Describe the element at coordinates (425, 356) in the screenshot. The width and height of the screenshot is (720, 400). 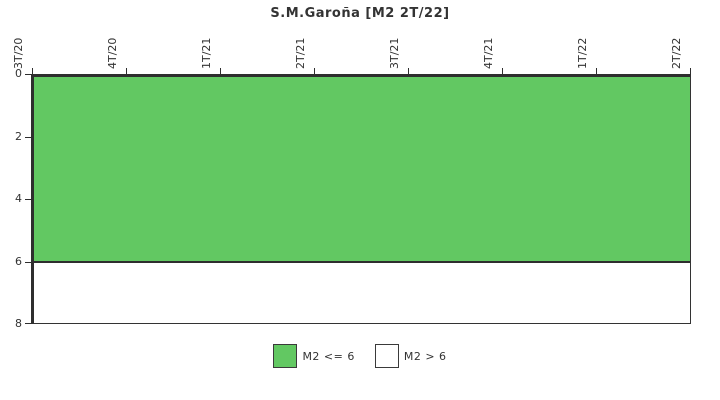
I see `legend-label: M2 > 6` at that location.